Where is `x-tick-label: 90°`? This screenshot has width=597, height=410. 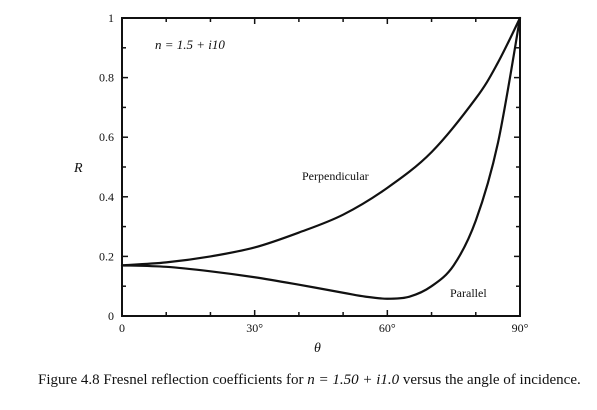
x-tick-label: 90° is located at coordinates (520, 328).